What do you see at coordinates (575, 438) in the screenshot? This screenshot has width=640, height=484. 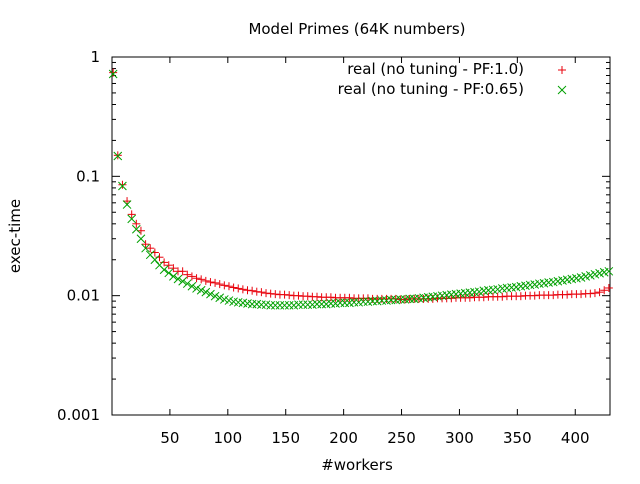 I see `x-tick-label: 400` at bounding box center [575, 438].